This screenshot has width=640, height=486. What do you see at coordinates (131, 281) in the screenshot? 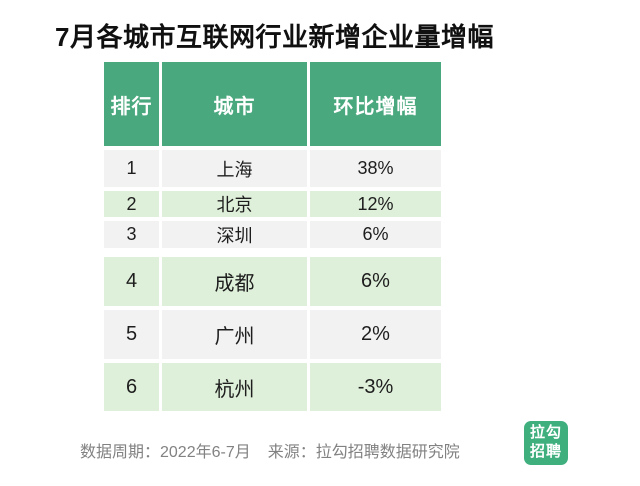
I see `rank-cell: 4` at bounding box center [131, 281].